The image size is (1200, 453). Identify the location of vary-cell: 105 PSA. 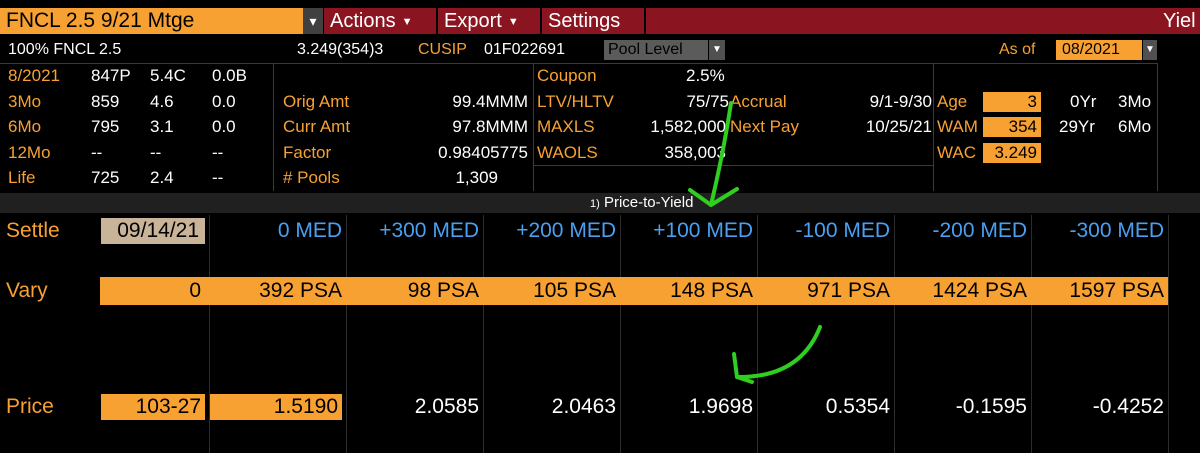
(552, 291).